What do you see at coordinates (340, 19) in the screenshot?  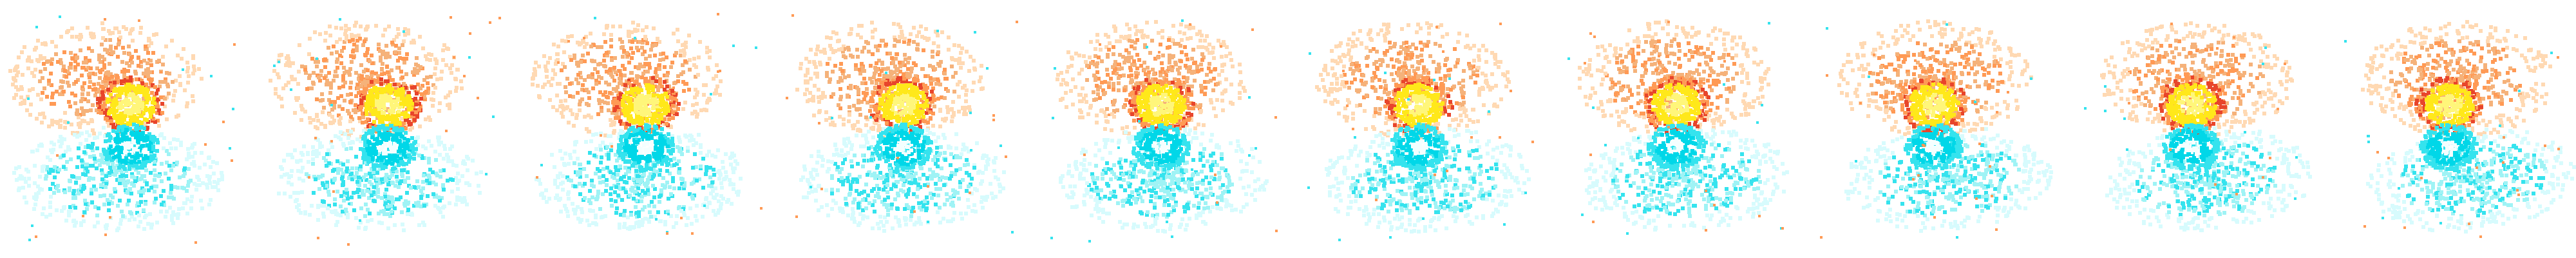 I see `stray-speck` at bounding box center [340, 19].